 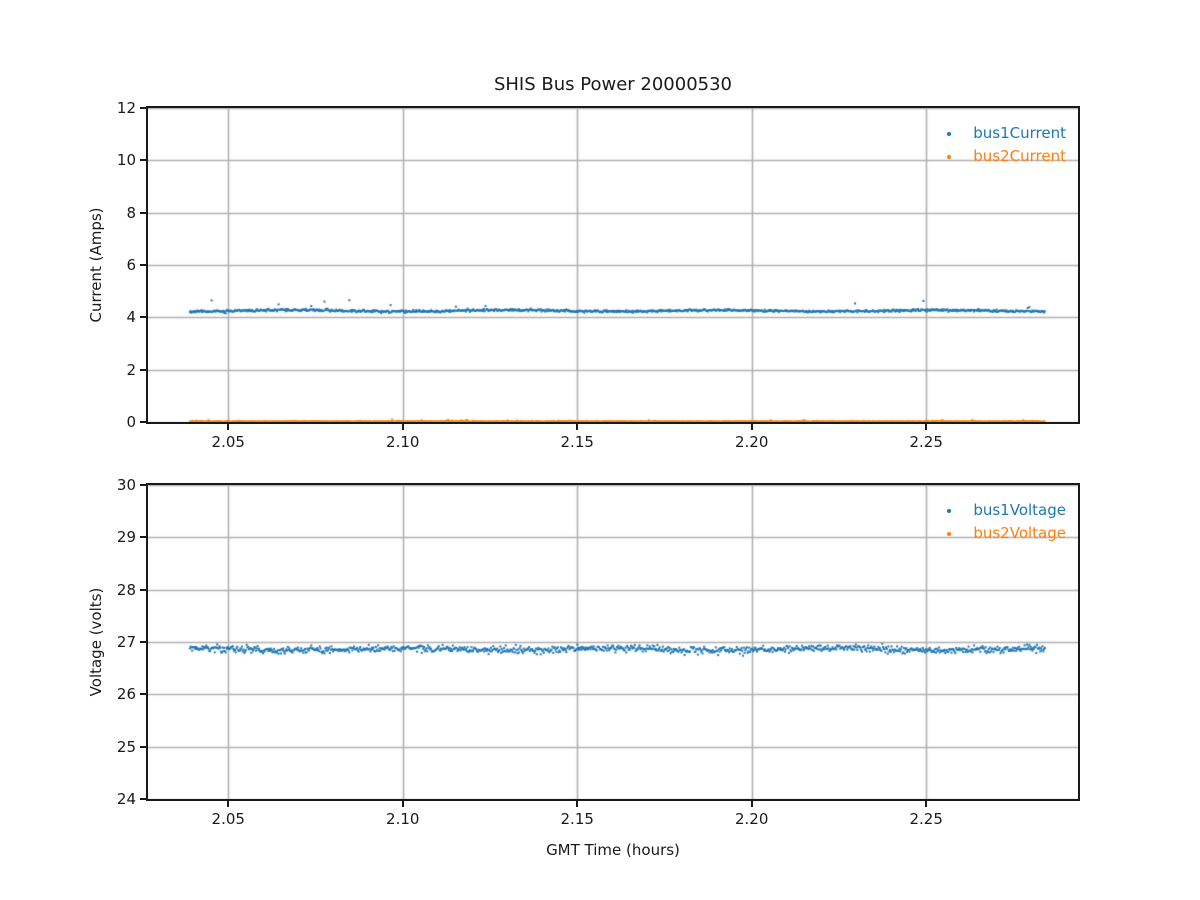 I want to click on bus2voltage-dot-icon, so click(x=949, y=533).